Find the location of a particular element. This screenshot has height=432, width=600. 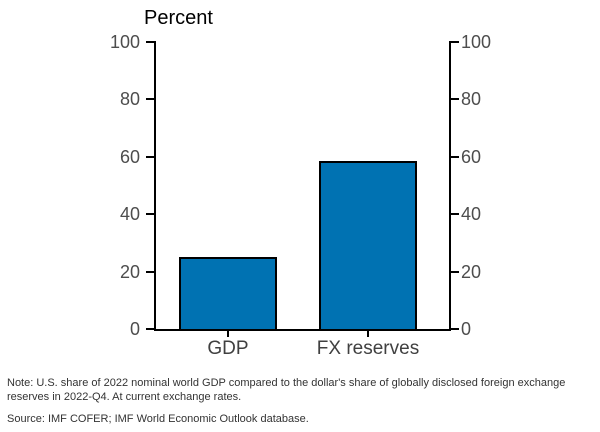

y-axis-label-left: 20 is located at coordinates (129, 271).